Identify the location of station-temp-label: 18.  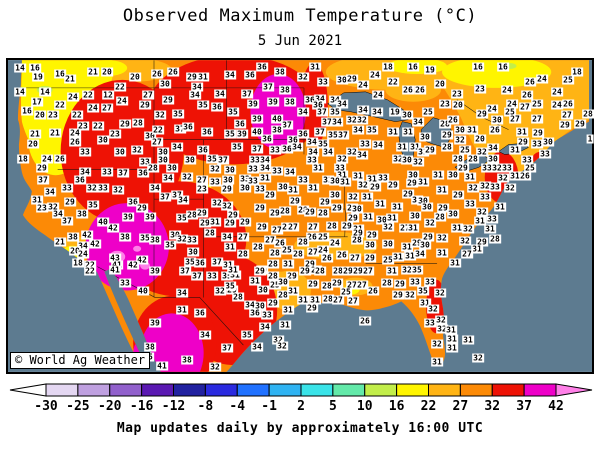
(388, 67).